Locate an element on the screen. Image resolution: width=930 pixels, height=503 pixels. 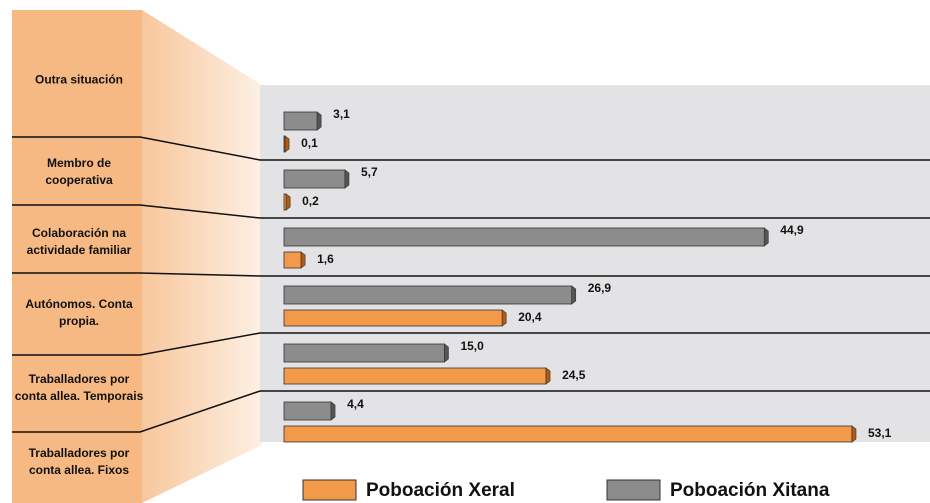
value-label: 5,7 is located at coordinates (369, 172).